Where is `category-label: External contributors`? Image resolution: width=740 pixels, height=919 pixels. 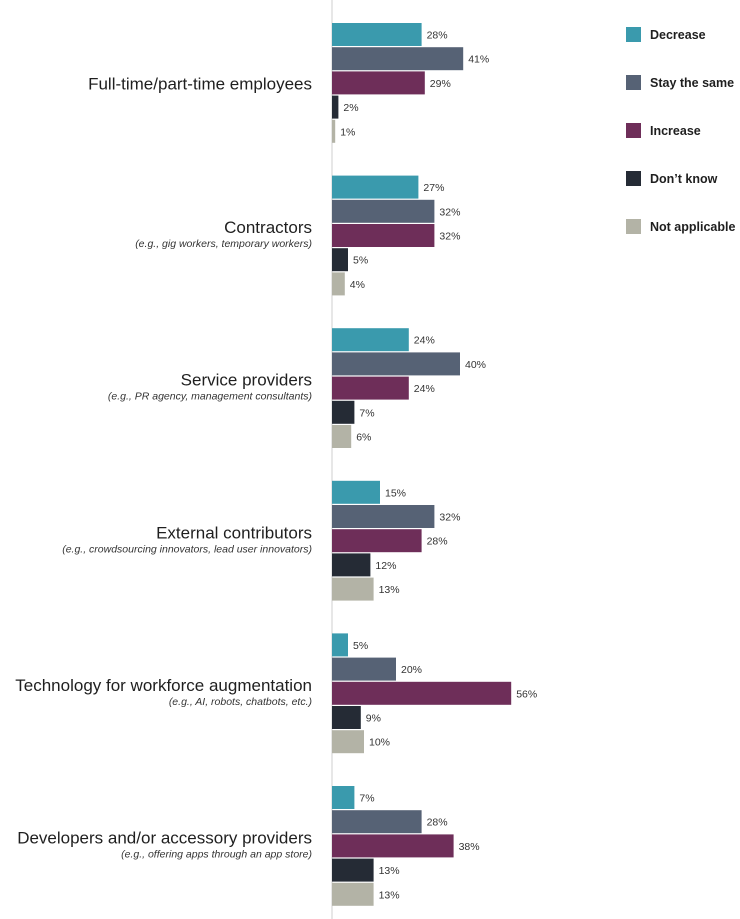
category-label: External contributors is located at coordinates (234, 532).